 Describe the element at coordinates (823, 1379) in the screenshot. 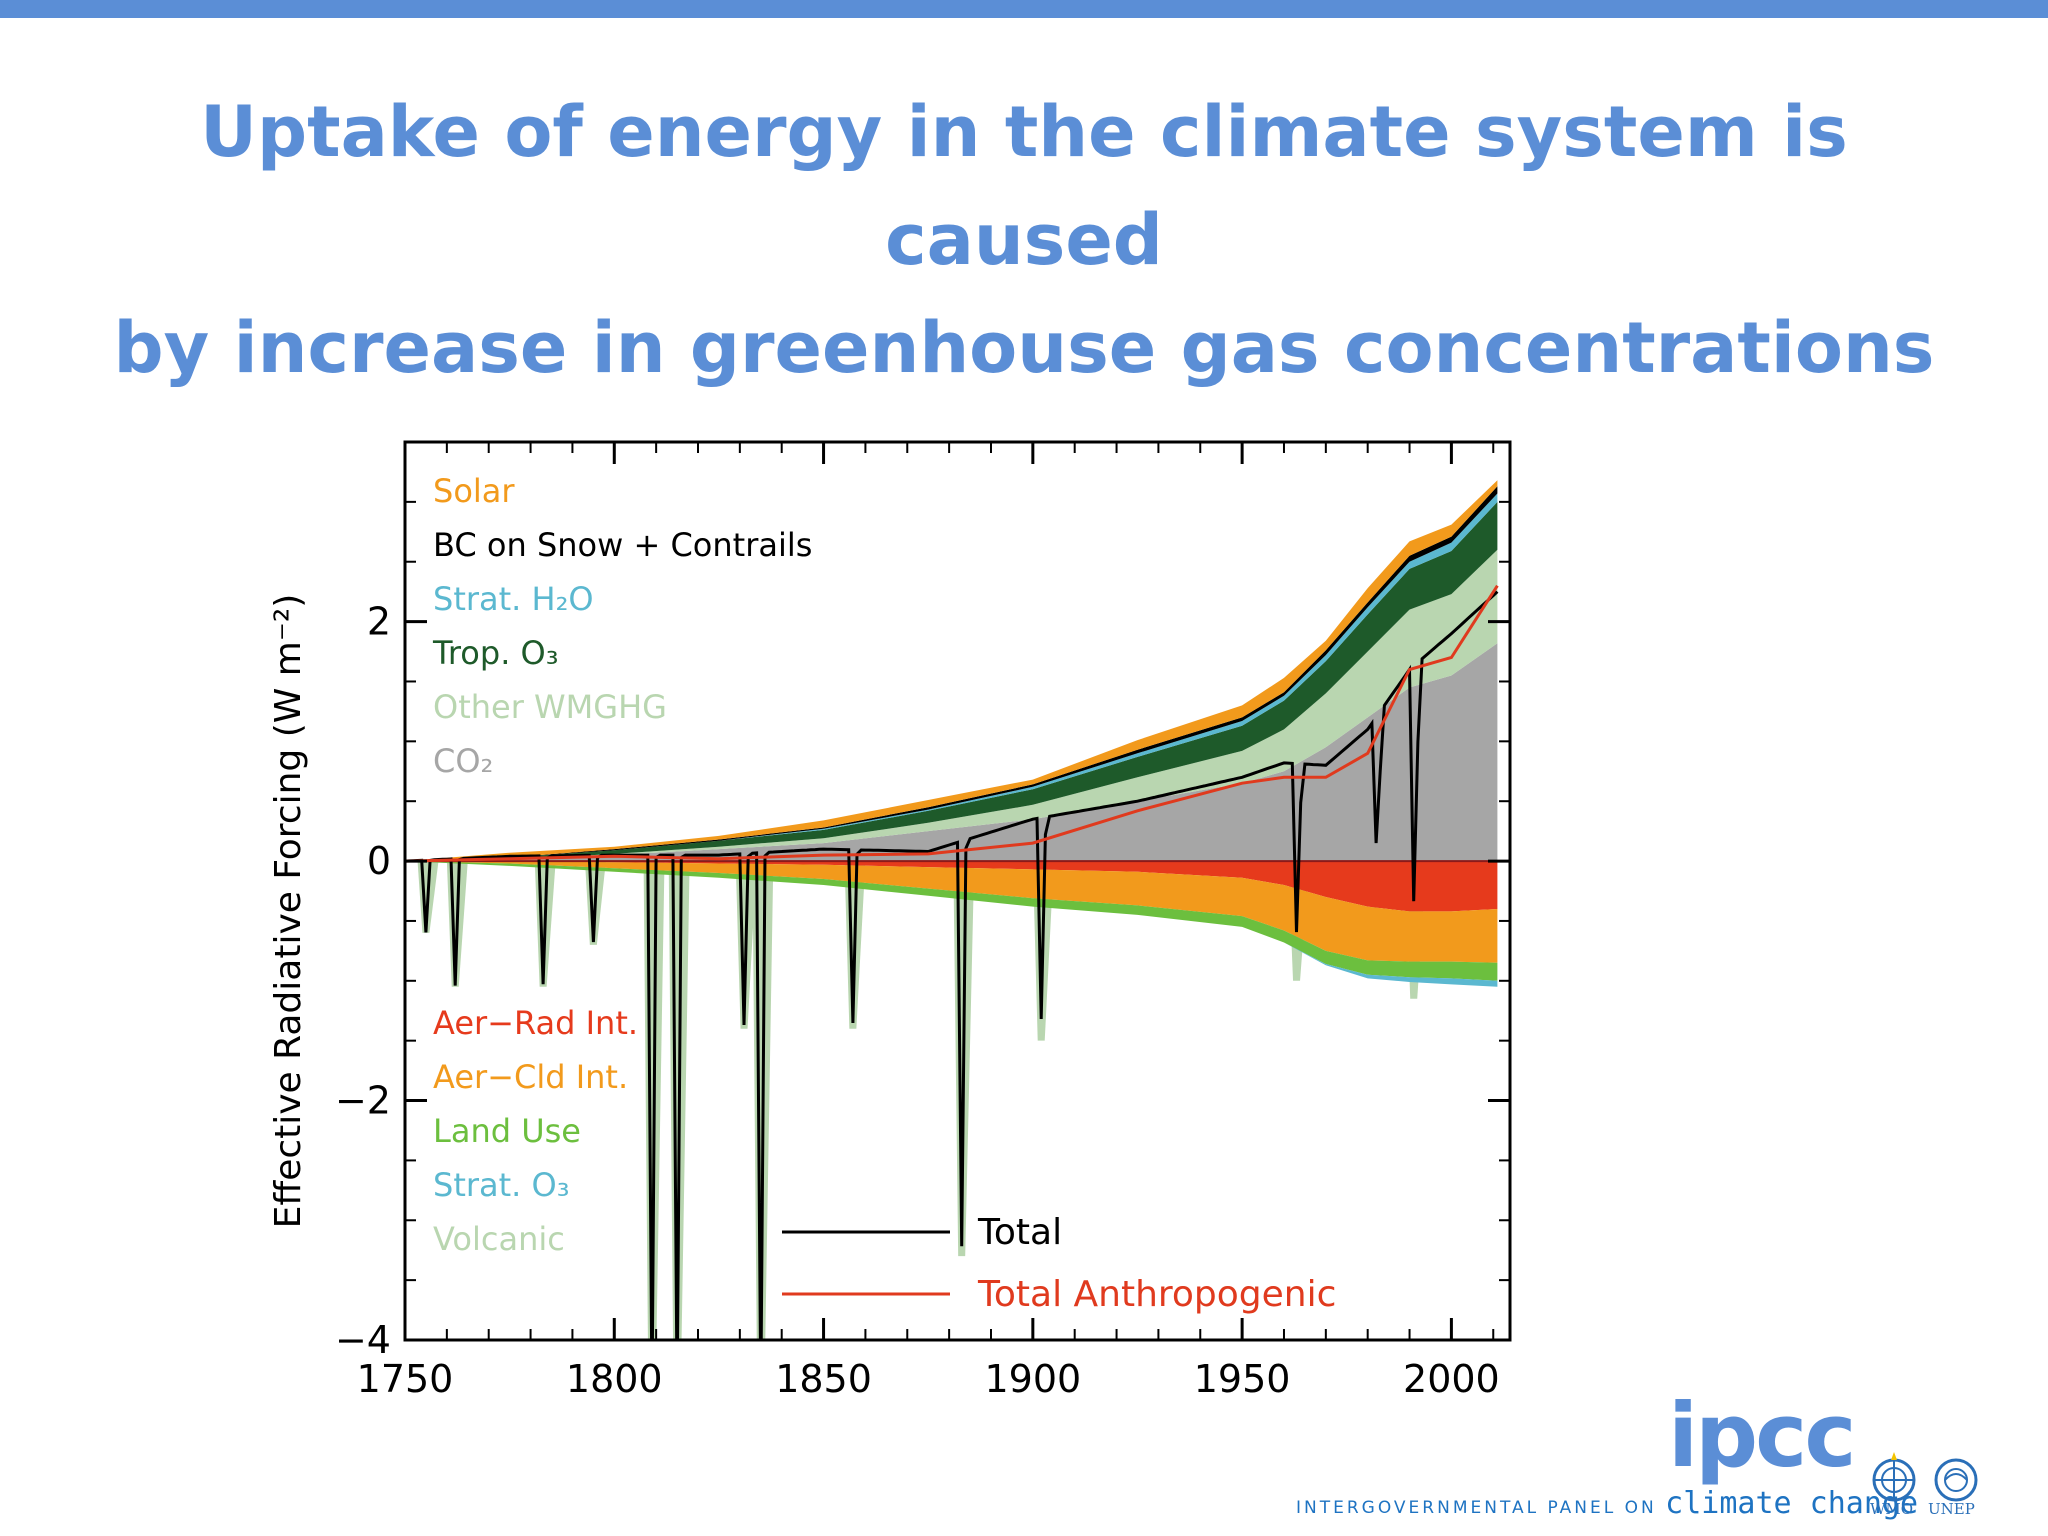

I see `x-tick-label-2: 1850` at that location.